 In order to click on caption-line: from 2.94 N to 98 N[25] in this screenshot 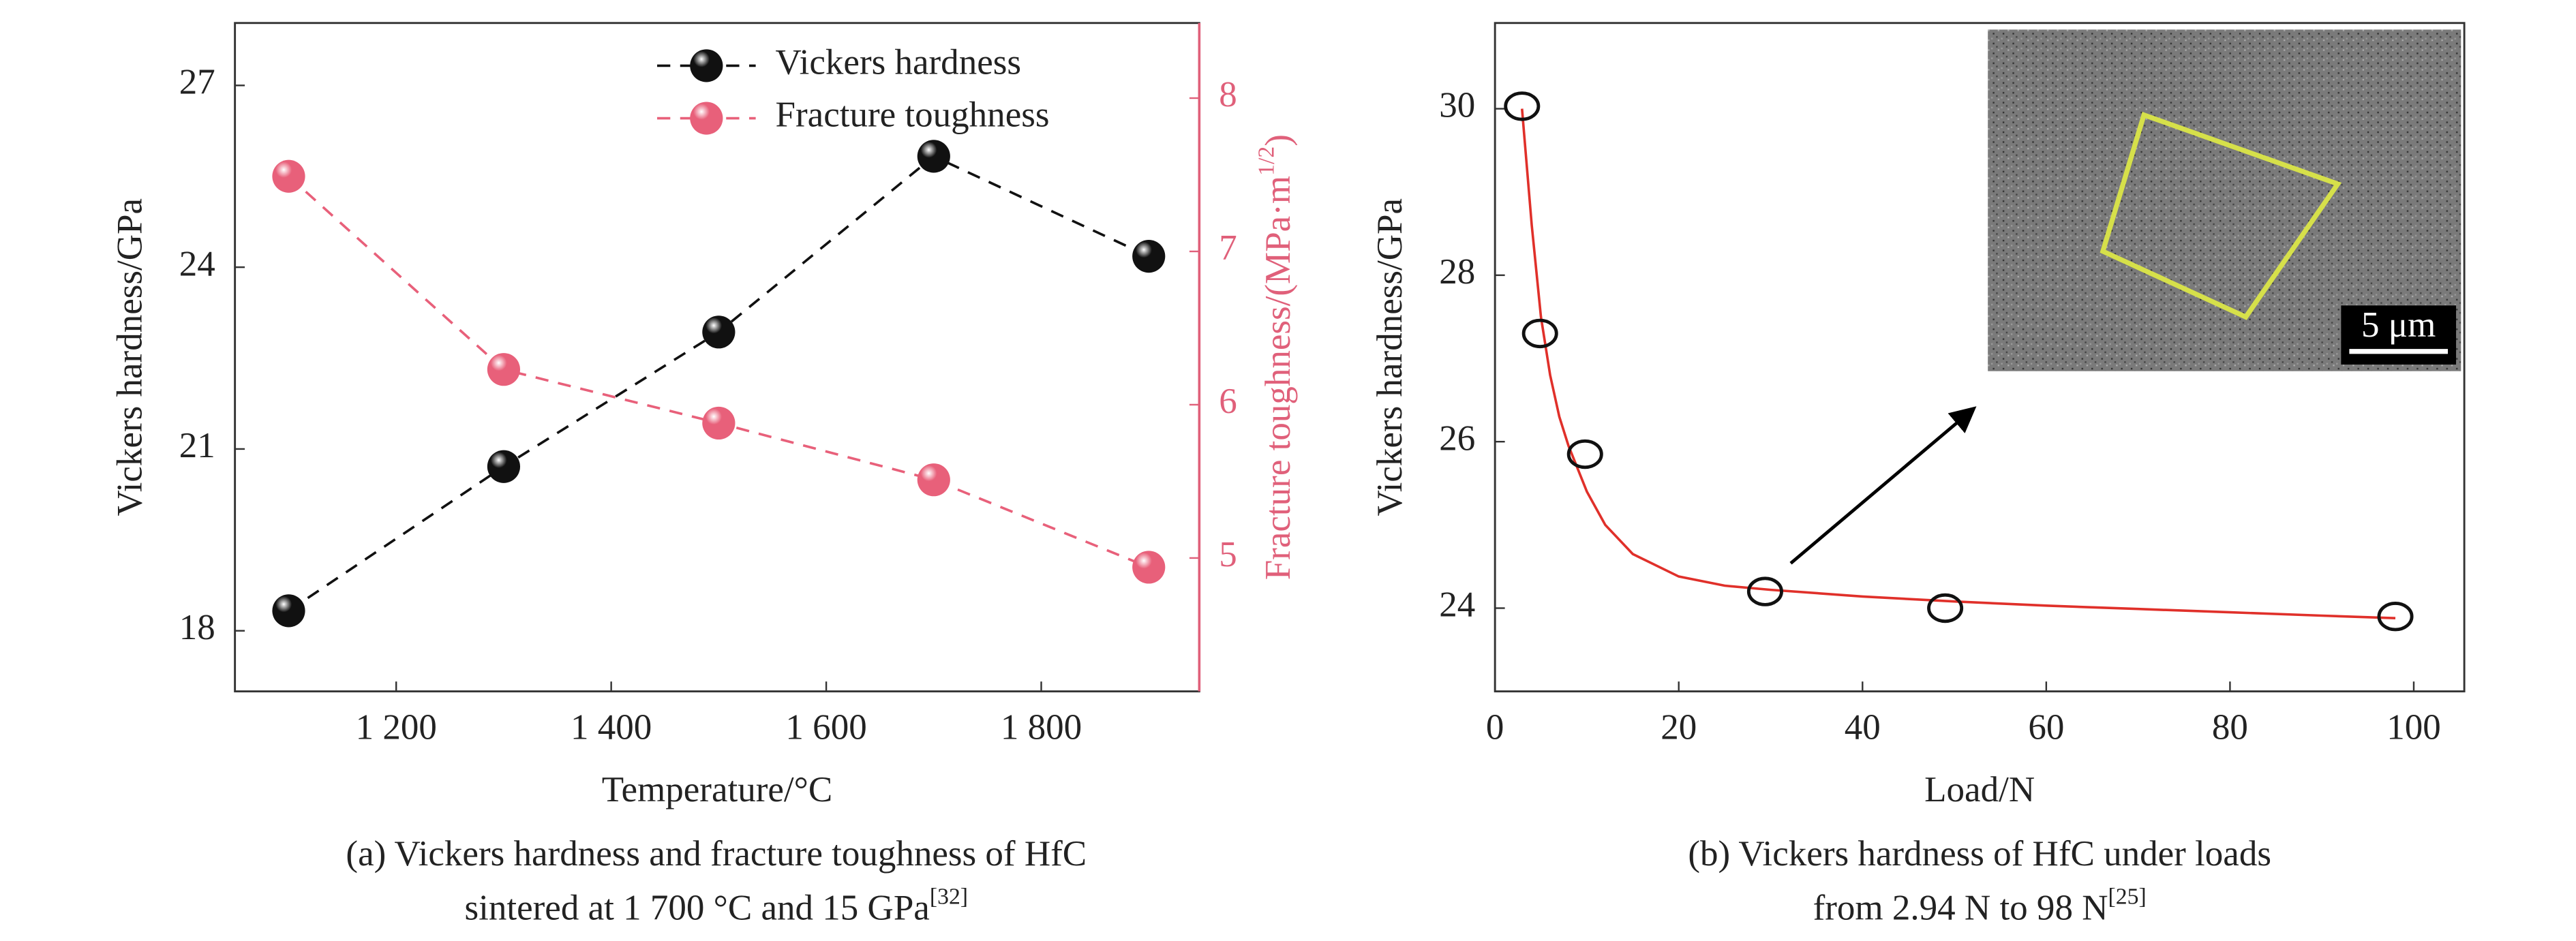, I will do `click(1980, 906)`.